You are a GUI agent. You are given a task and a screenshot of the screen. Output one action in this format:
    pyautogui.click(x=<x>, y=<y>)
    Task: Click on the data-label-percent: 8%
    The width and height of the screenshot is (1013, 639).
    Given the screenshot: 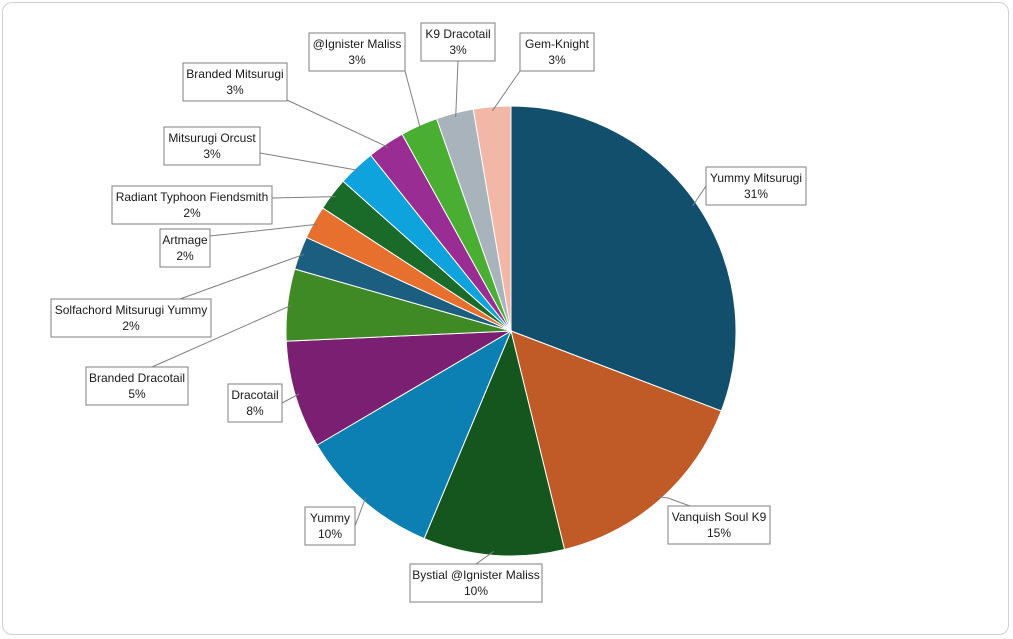 What is the action you would take?
    pyautogui.click(x=255, y=411)
    